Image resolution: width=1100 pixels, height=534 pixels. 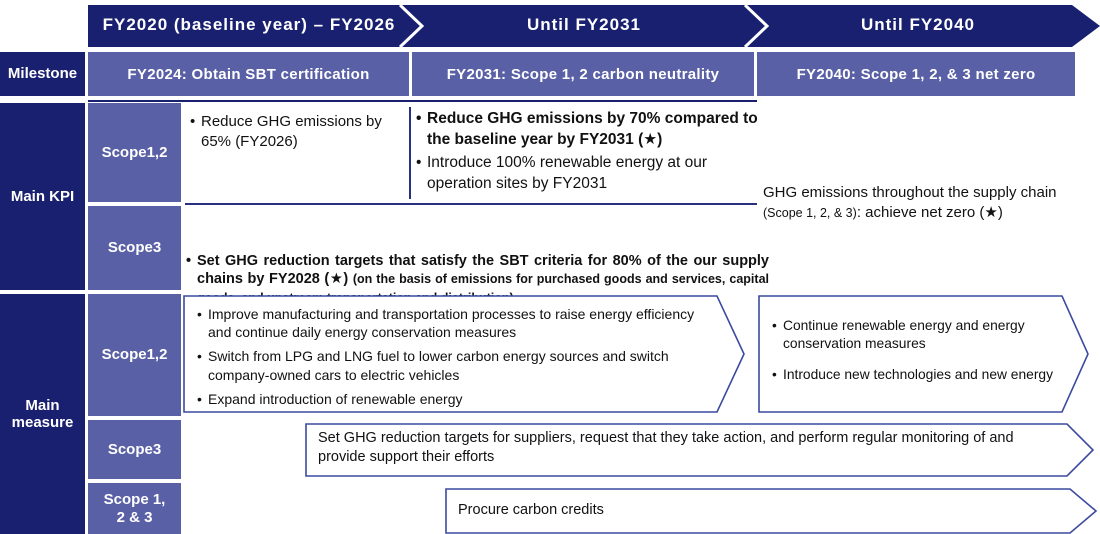 I want to click on kpi-phase3-text-part2: : achieve net zero (★), so click(x=929, y=213).